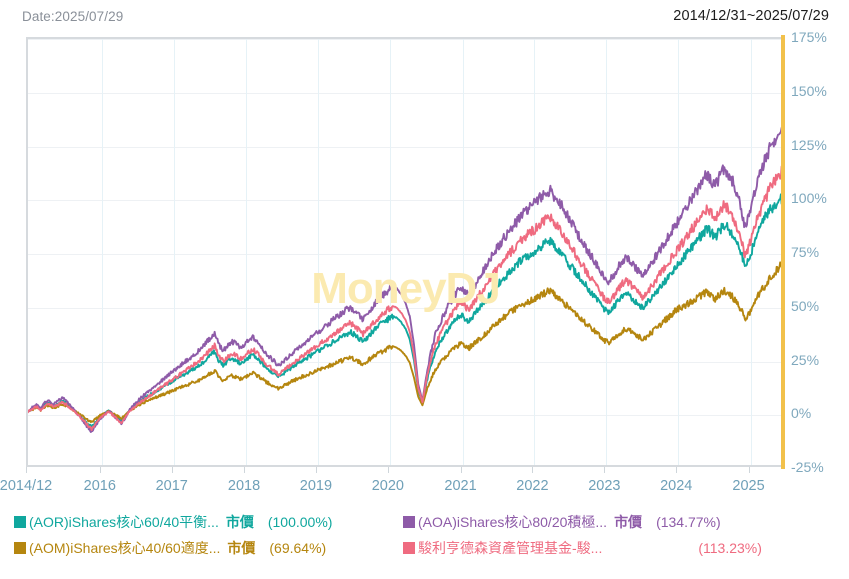  What do you see at coordinates (751, 16) in the screenshot?
I see `date-range-label: 2014/12/31~2025/07/29` at bounding box center [751, 16].